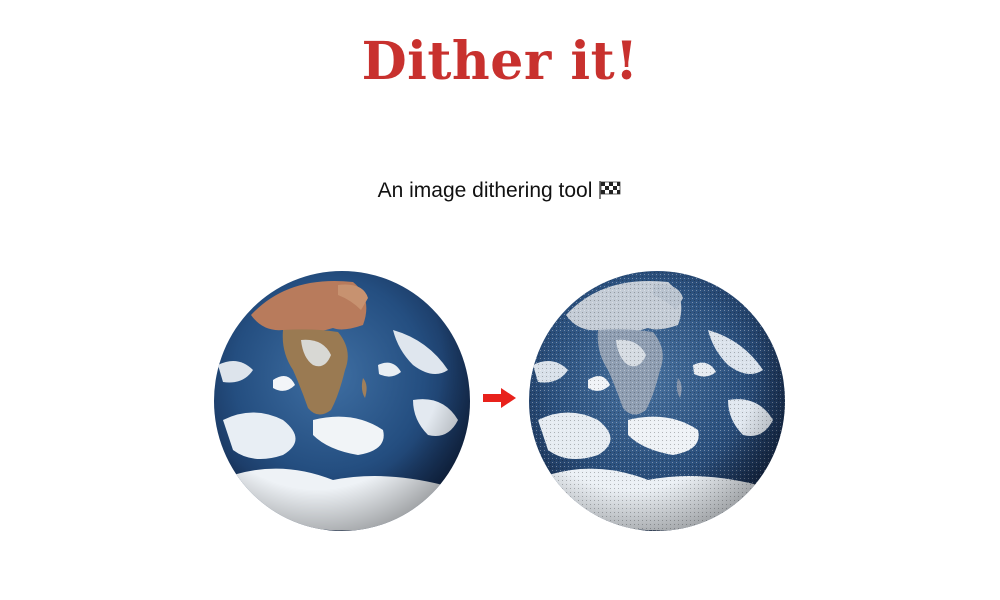 This screenshot has height=600, width=1000. Describe the element at coordinates (657, 401) in the screenshot. I see `dithered-image` at that location.